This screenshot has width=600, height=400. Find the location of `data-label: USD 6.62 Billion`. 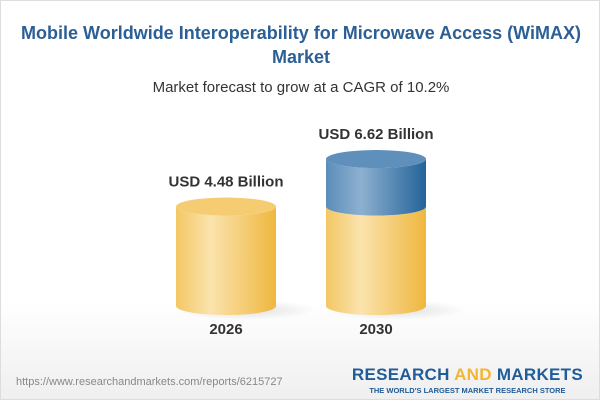

data-label: USD 6.62 Billion is located at coordinates (375, 134).